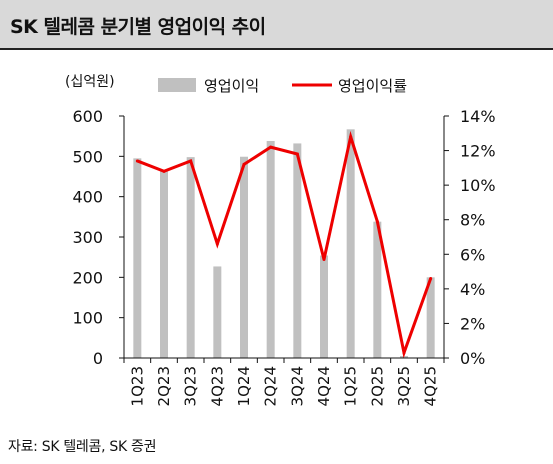 The image size is (553, 464). Describe the element at coordinates (478, 185) in the screenshot. I see `right-tick-label: 10%` at that location.